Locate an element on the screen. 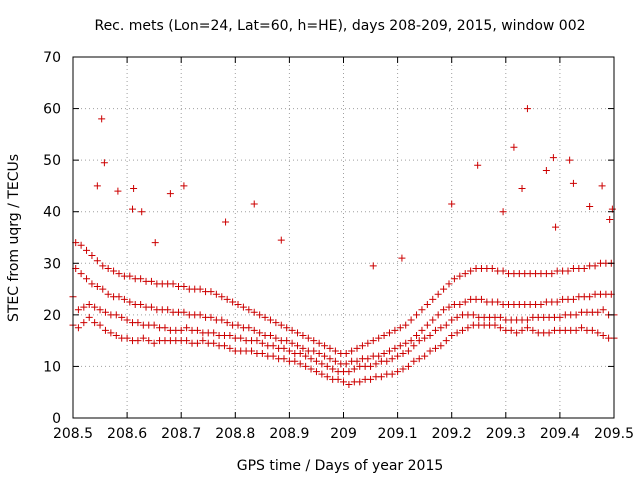  y-axis-label: STEC from uqrg / TECUs is located at coordinates (14, 238).